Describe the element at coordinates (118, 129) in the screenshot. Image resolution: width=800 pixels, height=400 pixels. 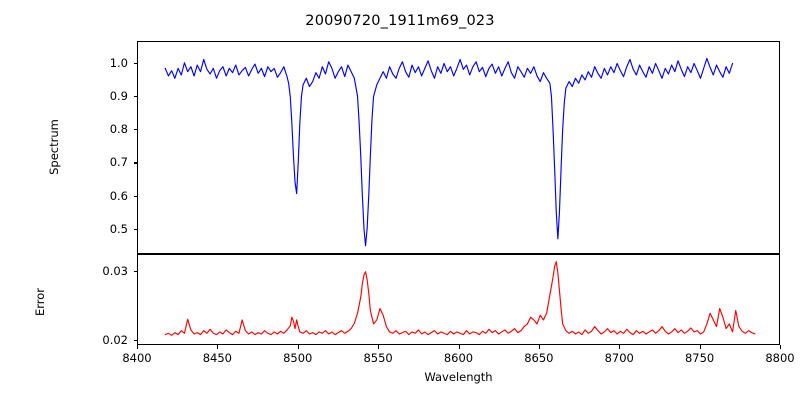
I see `spectrum-y-tick-3: 0.8` at that location.